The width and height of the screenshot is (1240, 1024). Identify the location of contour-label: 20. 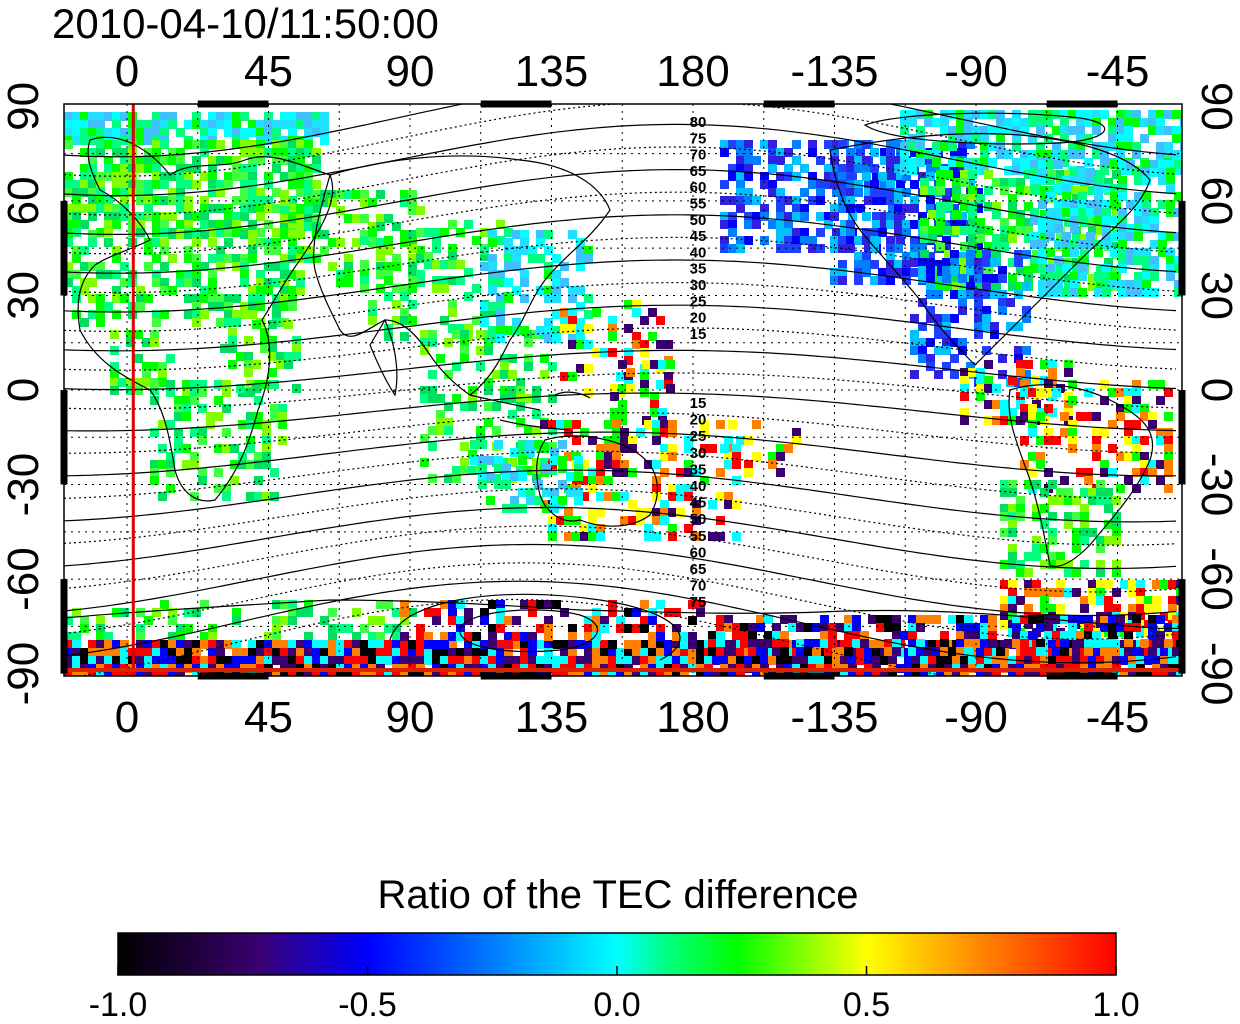
(698, 318).